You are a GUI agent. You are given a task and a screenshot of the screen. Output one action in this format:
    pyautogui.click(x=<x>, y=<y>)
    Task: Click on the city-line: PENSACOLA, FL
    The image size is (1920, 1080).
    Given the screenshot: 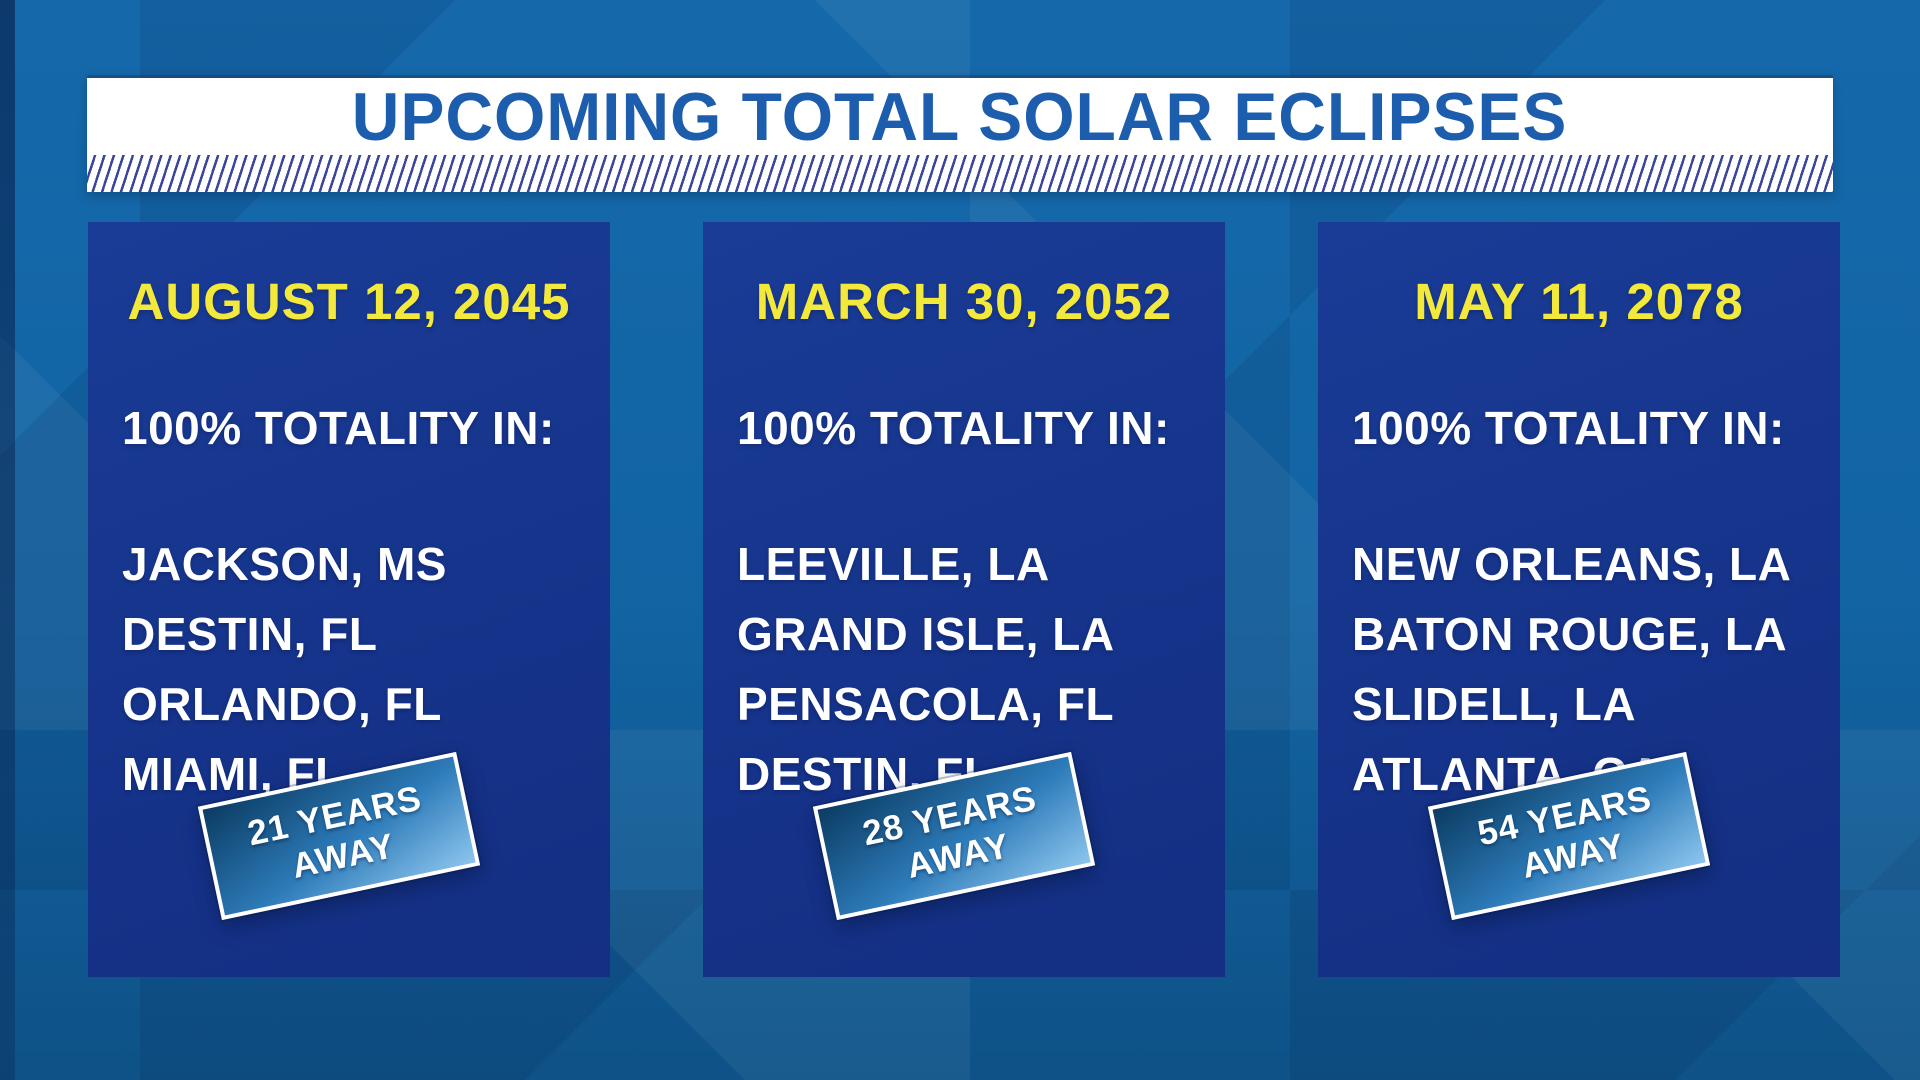 What is the action you would take?
    pyautogui.click(x=926, y=704)
    